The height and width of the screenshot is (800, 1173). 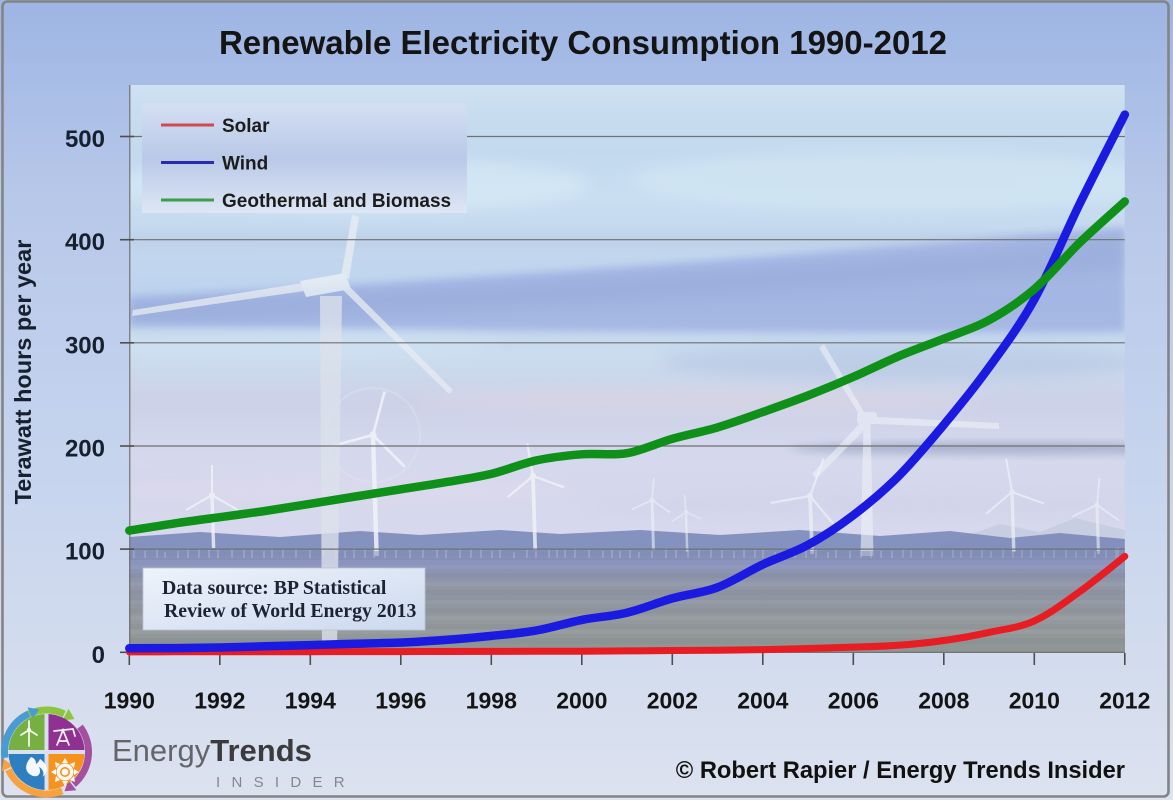 I want to click on svg-text: 2008, so click(x=943, y=701).